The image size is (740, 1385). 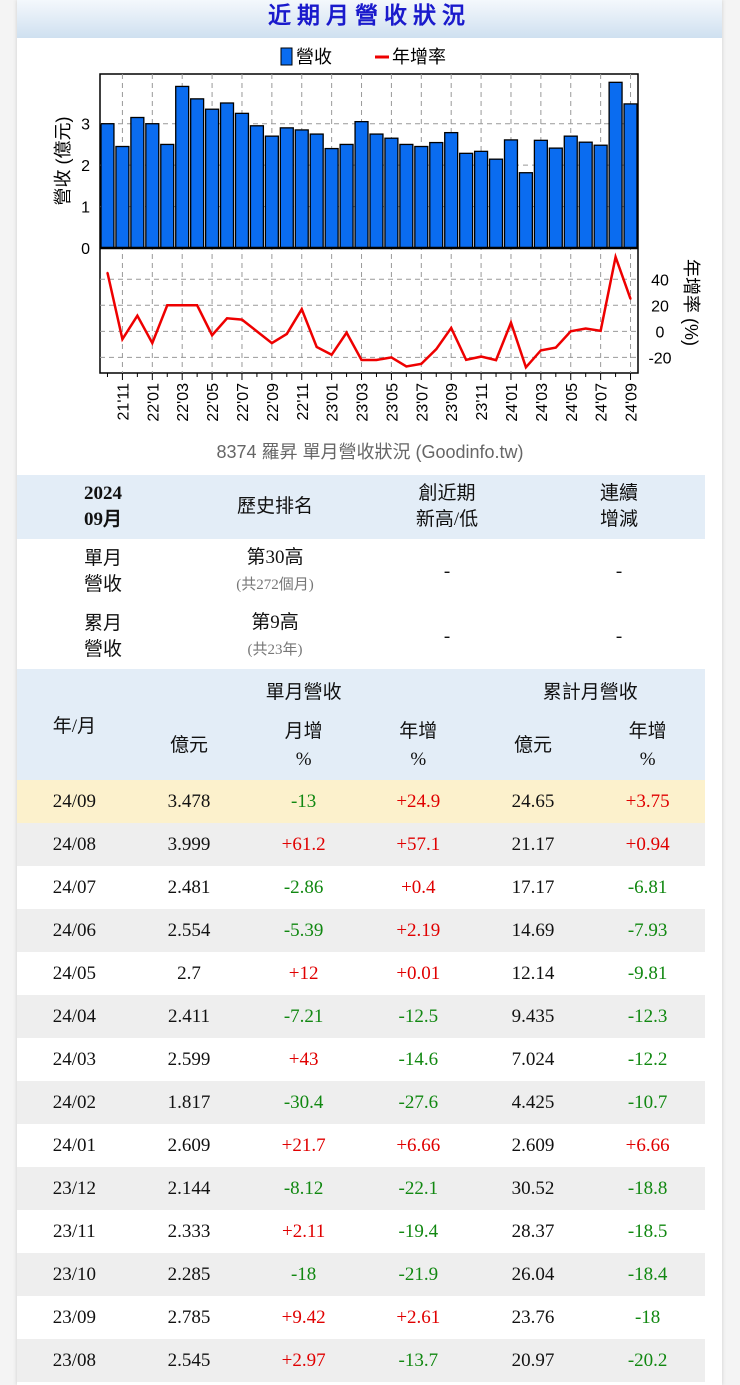 I want to click on table-row: 24/03 2.599 +43 -14.6 7.024 -12.2, so click(x=361, y=1059).